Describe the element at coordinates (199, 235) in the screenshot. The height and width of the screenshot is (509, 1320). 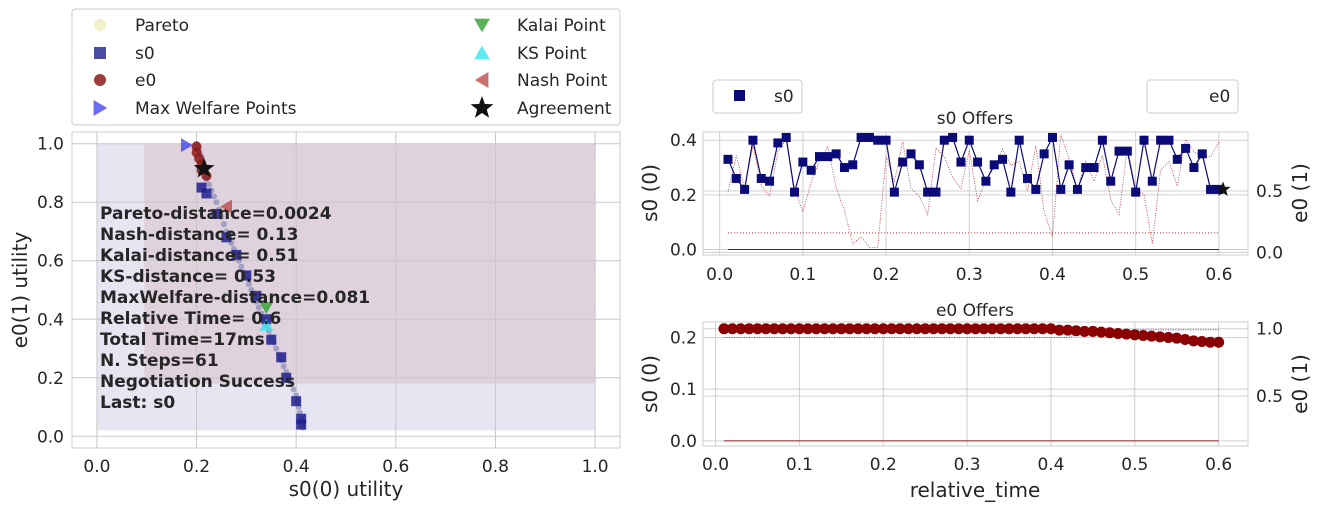
I see `stat-annotation: Nash-distance= 0.13` at that location.